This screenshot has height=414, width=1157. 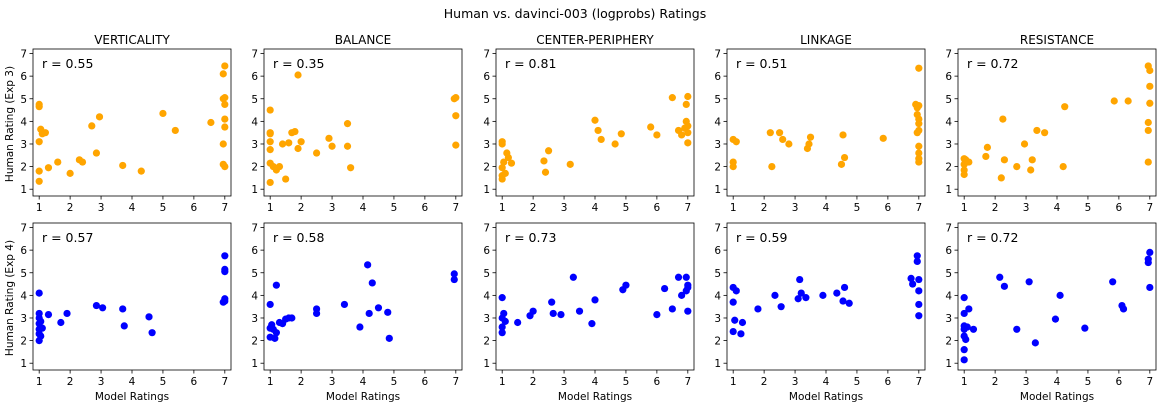 What do you see at coordinates (530, 237) in the screenshot?
I see `correlation-label: r = 0.73` at bounding box center [530, 237].